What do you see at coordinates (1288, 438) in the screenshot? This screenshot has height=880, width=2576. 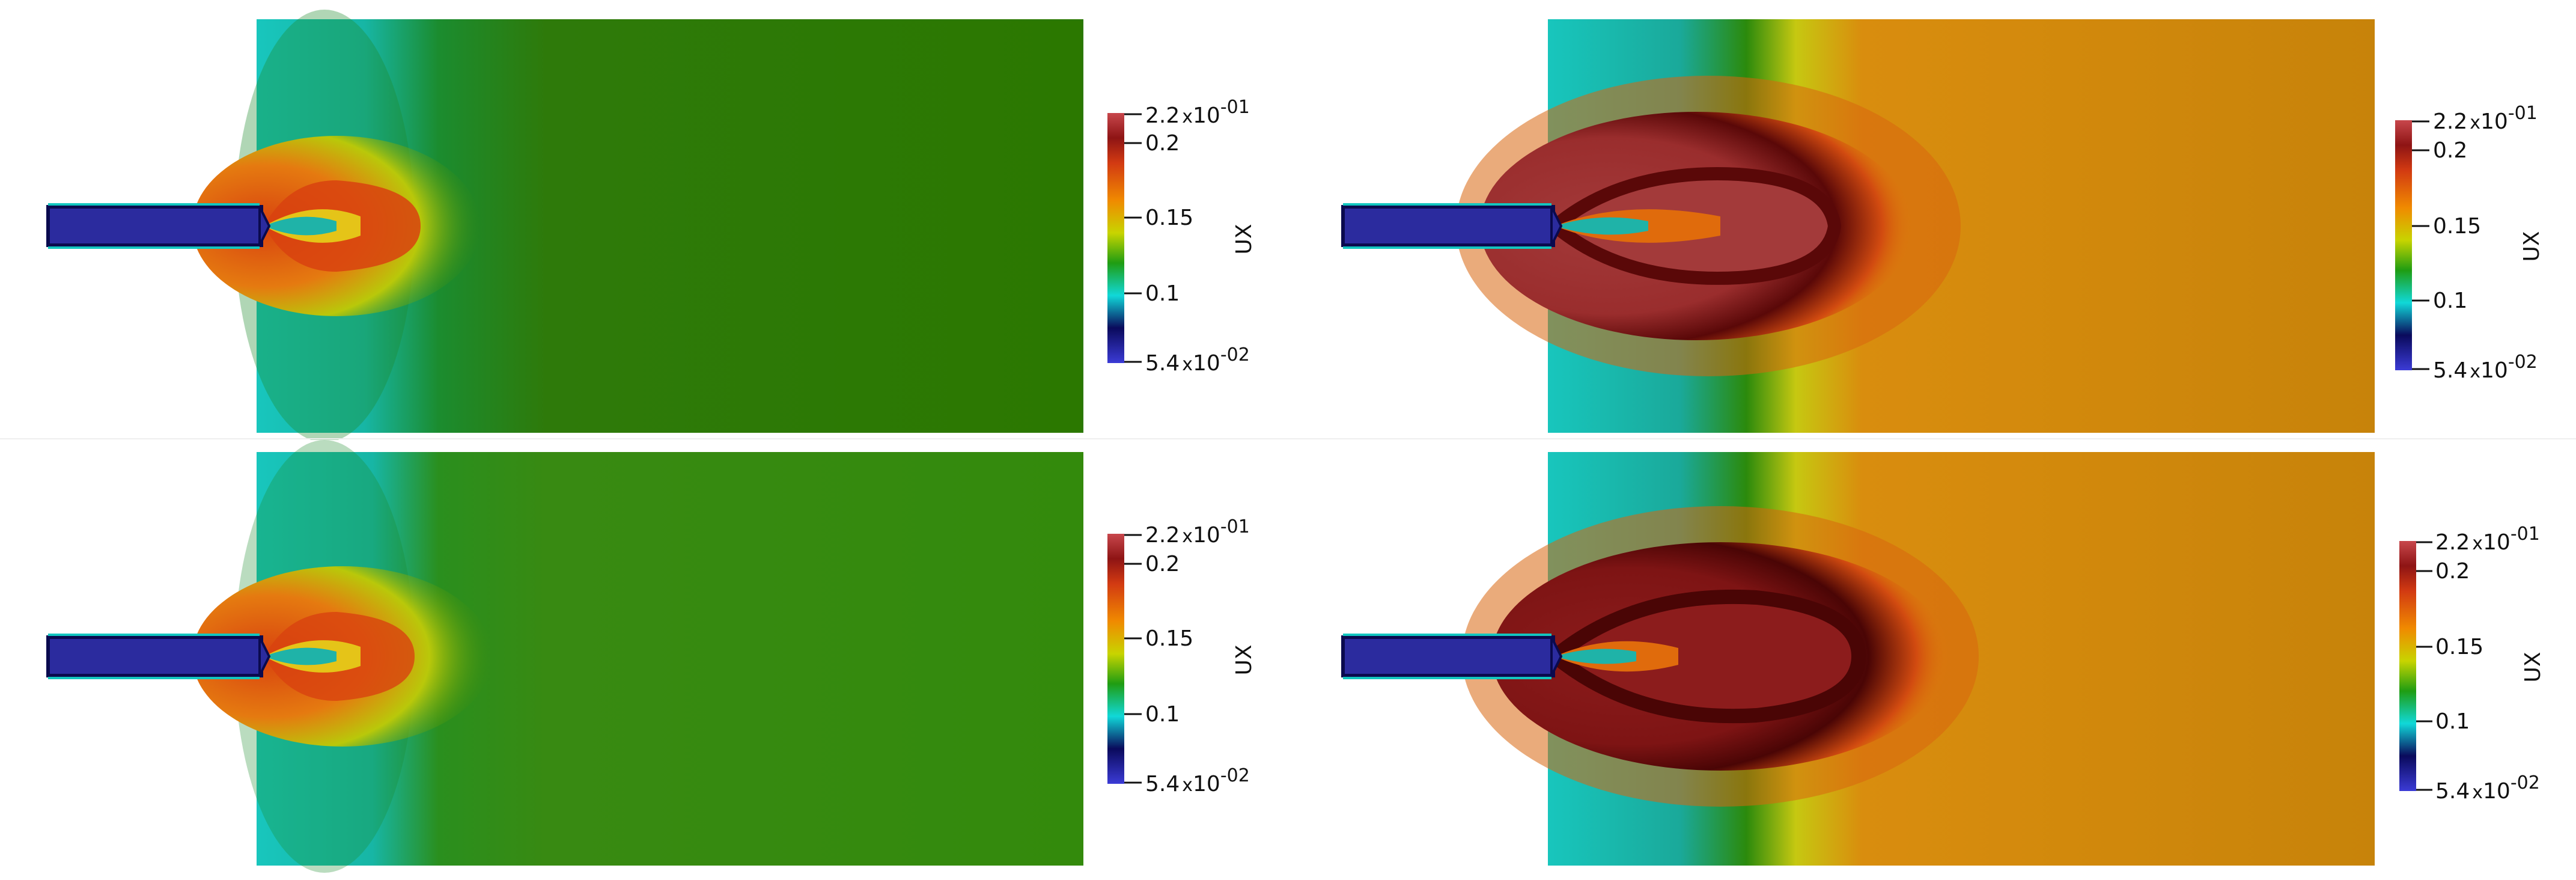 I see `row-divider` at bounding box center [1288, 438].